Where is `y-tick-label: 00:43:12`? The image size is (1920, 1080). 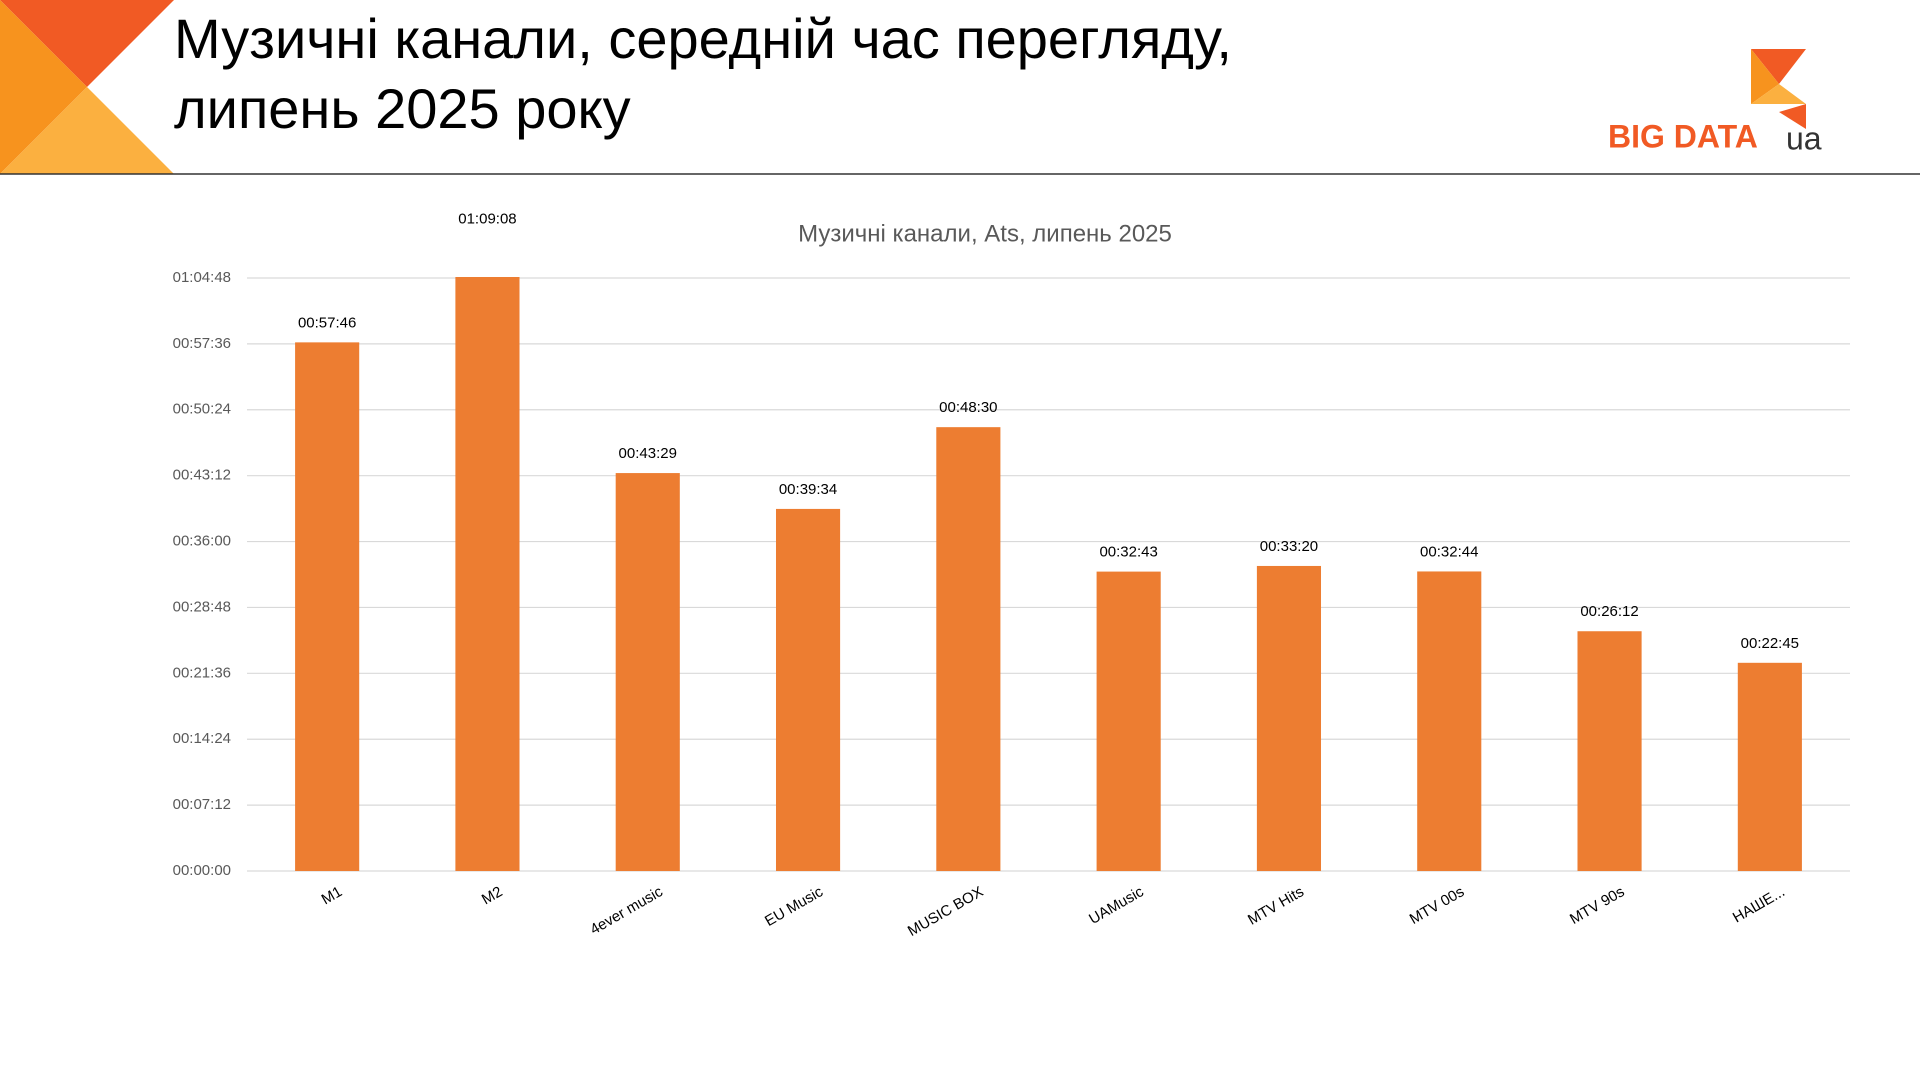
y-tick-label: 00:43:12 is located at coordinates (202, 475).